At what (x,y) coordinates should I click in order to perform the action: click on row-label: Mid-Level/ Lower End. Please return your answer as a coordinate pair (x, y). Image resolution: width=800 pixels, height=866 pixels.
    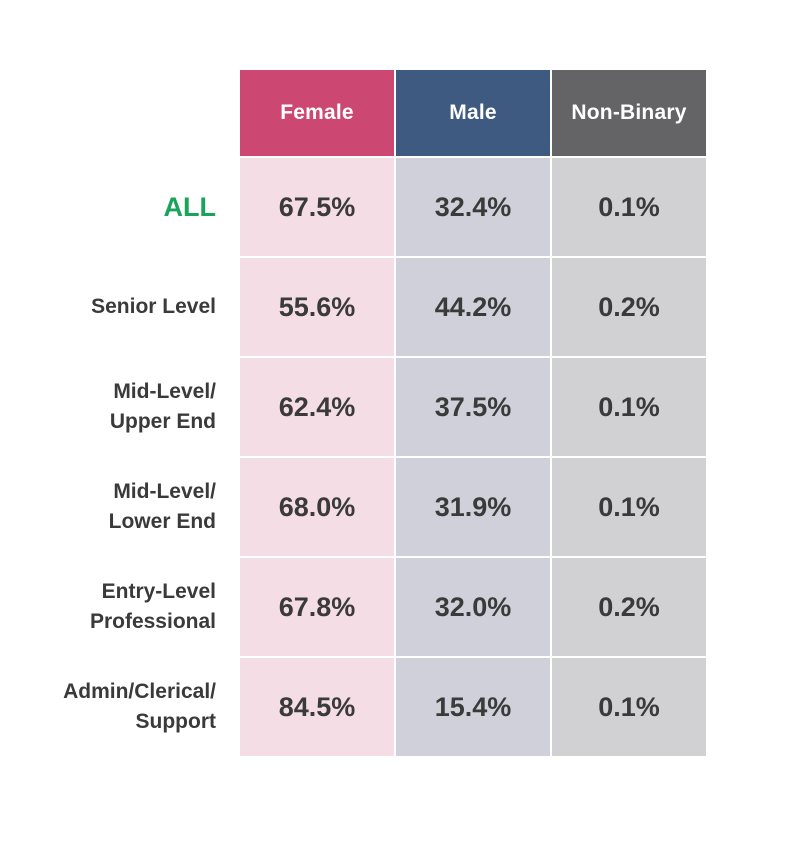
    Looking at the image, I should click on (162, 506).